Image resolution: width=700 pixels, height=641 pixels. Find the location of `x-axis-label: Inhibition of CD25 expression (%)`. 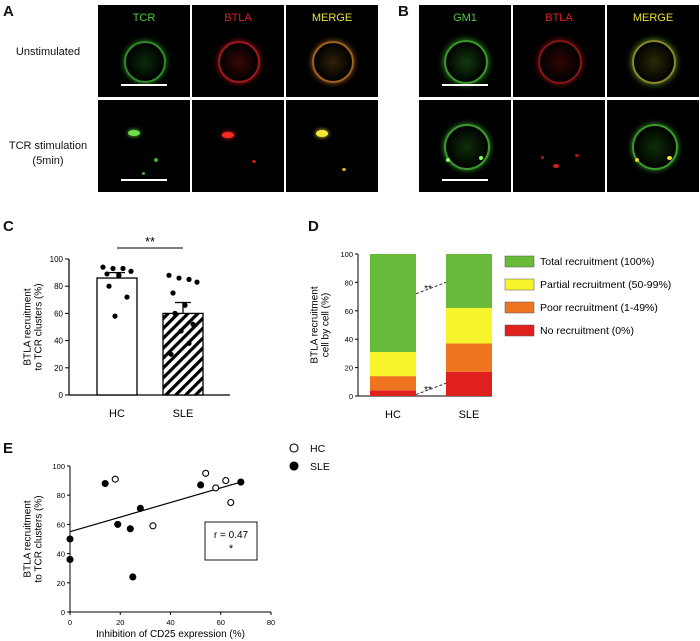

x-axis-label: Inhibition of CD25 expression (%) is located at coordinates (170, 634).